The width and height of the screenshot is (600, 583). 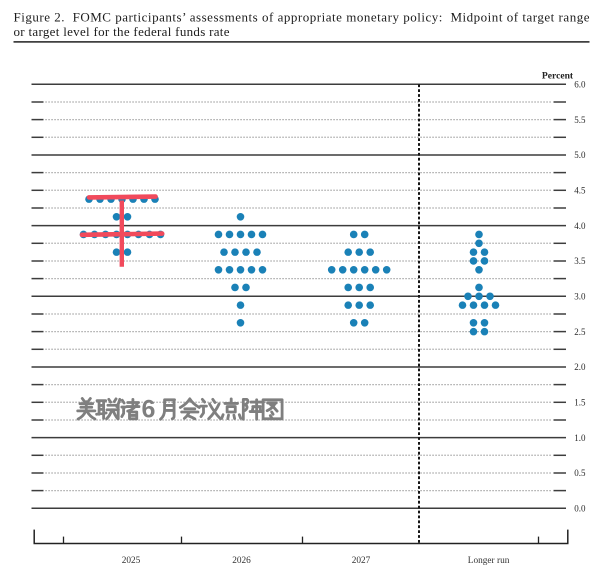 I want to click on svg-text: 1.0, so click(x=580, y=438).